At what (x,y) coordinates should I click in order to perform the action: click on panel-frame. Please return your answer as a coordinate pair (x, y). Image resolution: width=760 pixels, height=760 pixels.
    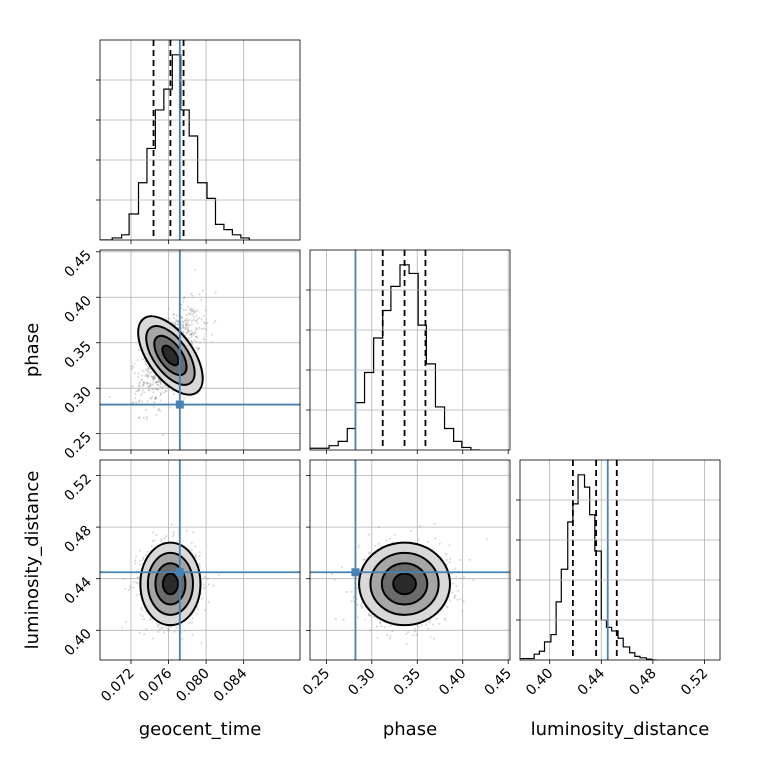
    Looking at the image, I should click on (200, 560).